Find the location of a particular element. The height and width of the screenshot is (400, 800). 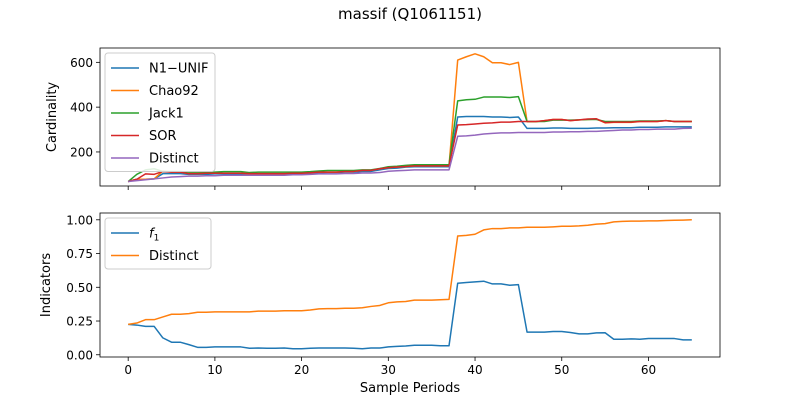

y-tick-label: 200 is located at coordinates (81, 152).